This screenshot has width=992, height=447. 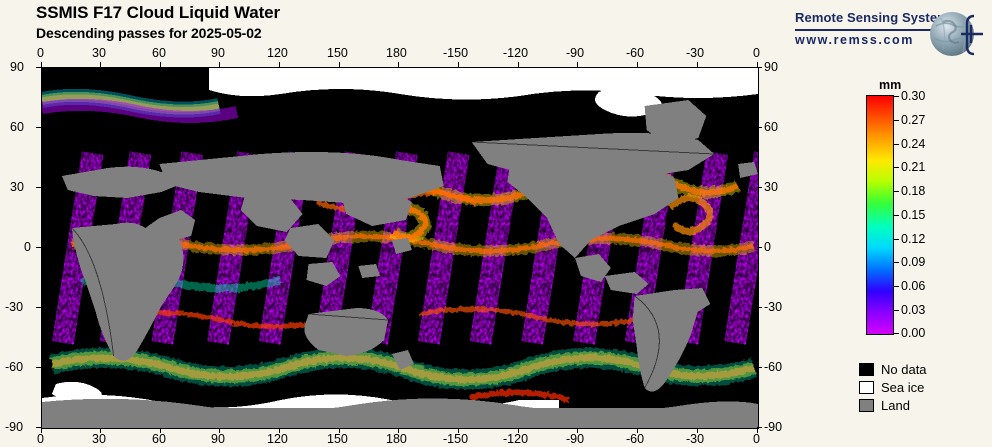 I want to click on y-tick-label-right: 90, so click(x=771, y=67).